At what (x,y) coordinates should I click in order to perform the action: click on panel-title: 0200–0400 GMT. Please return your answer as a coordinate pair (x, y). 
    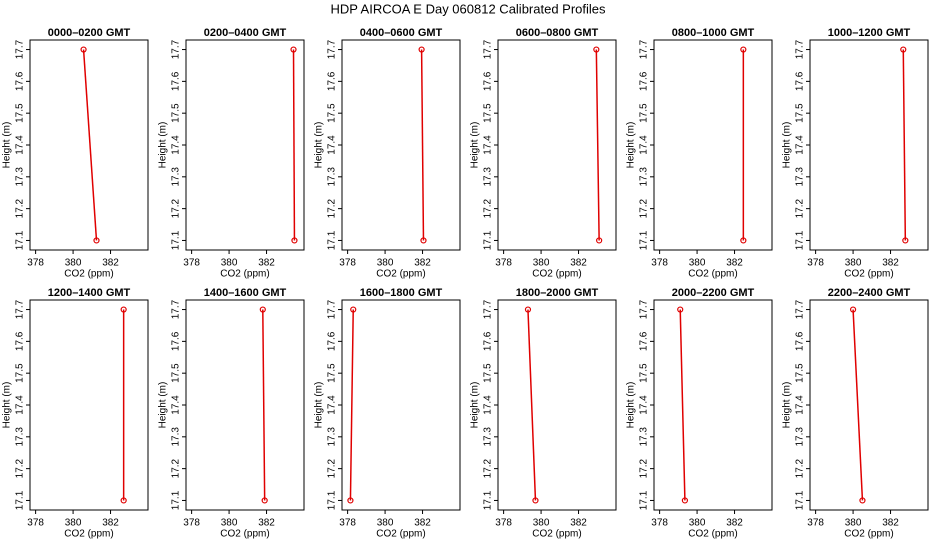
    Looking at the image, I should click on (245, 33).